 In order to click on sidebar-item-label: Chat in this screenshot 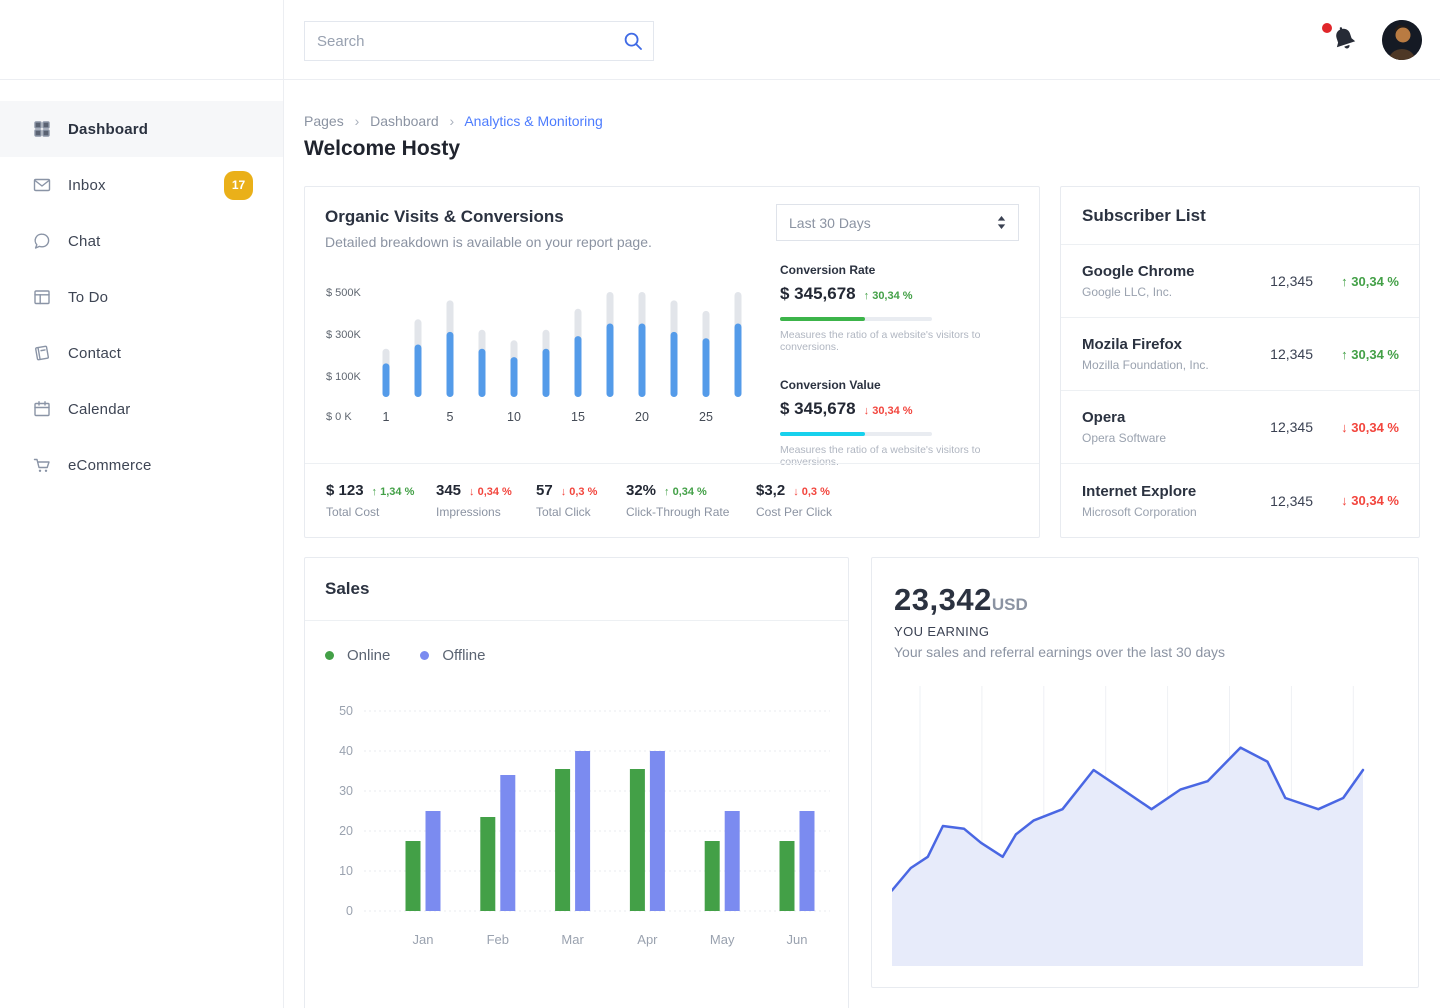, I will do `click(84, 241)`.